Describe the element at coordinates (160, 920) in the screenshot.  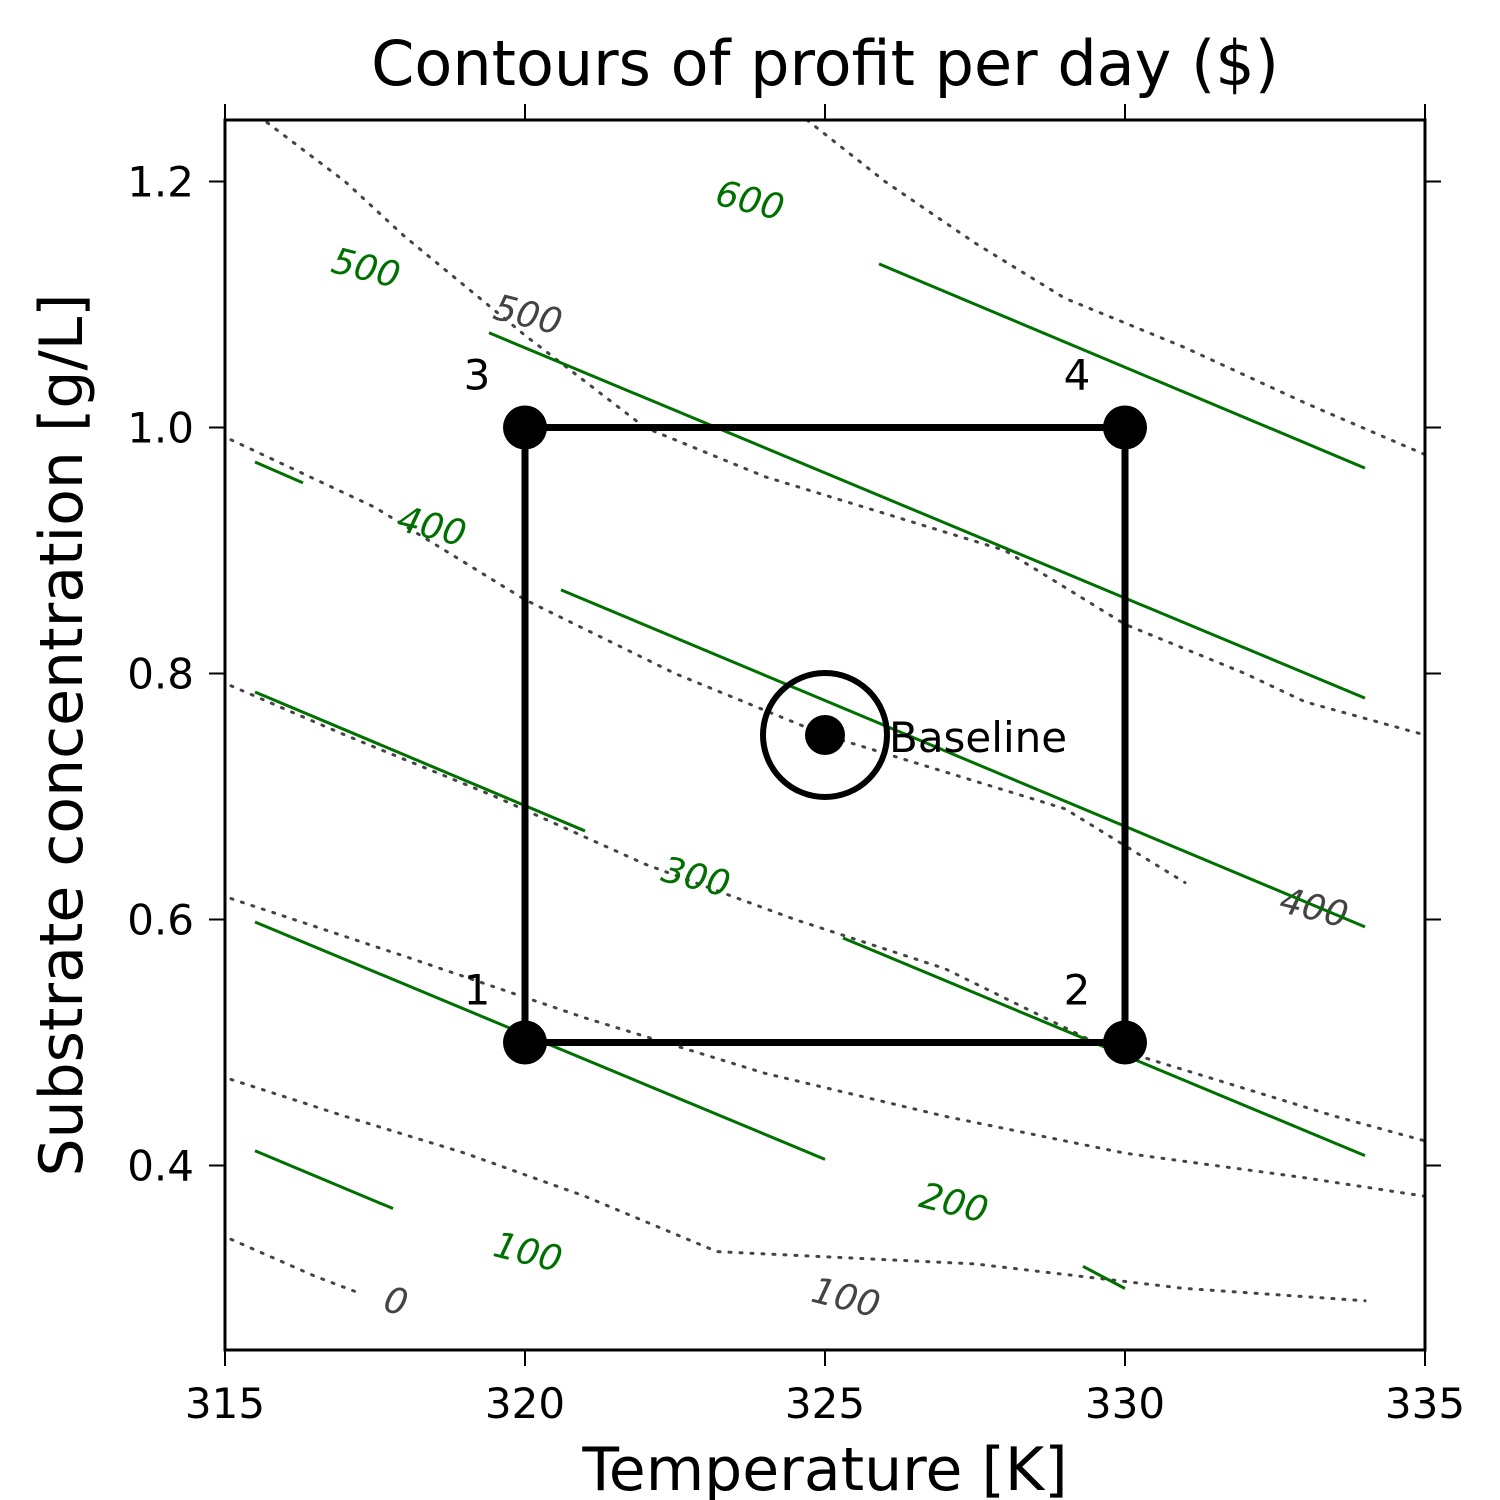
I see `y-tick-label-0.6: 0.6` at that location.